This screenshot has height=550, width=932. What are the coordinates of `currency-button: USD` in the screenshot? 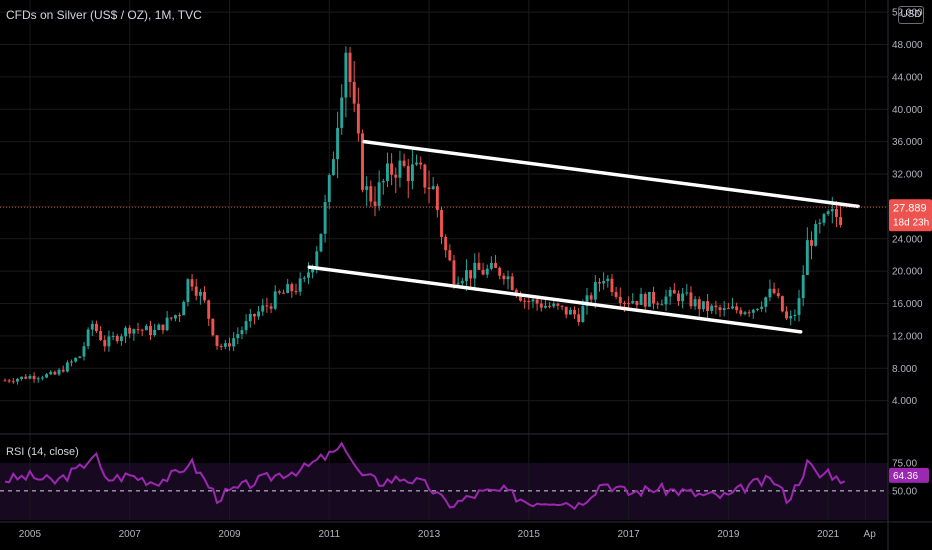 It's located at (911, 15).